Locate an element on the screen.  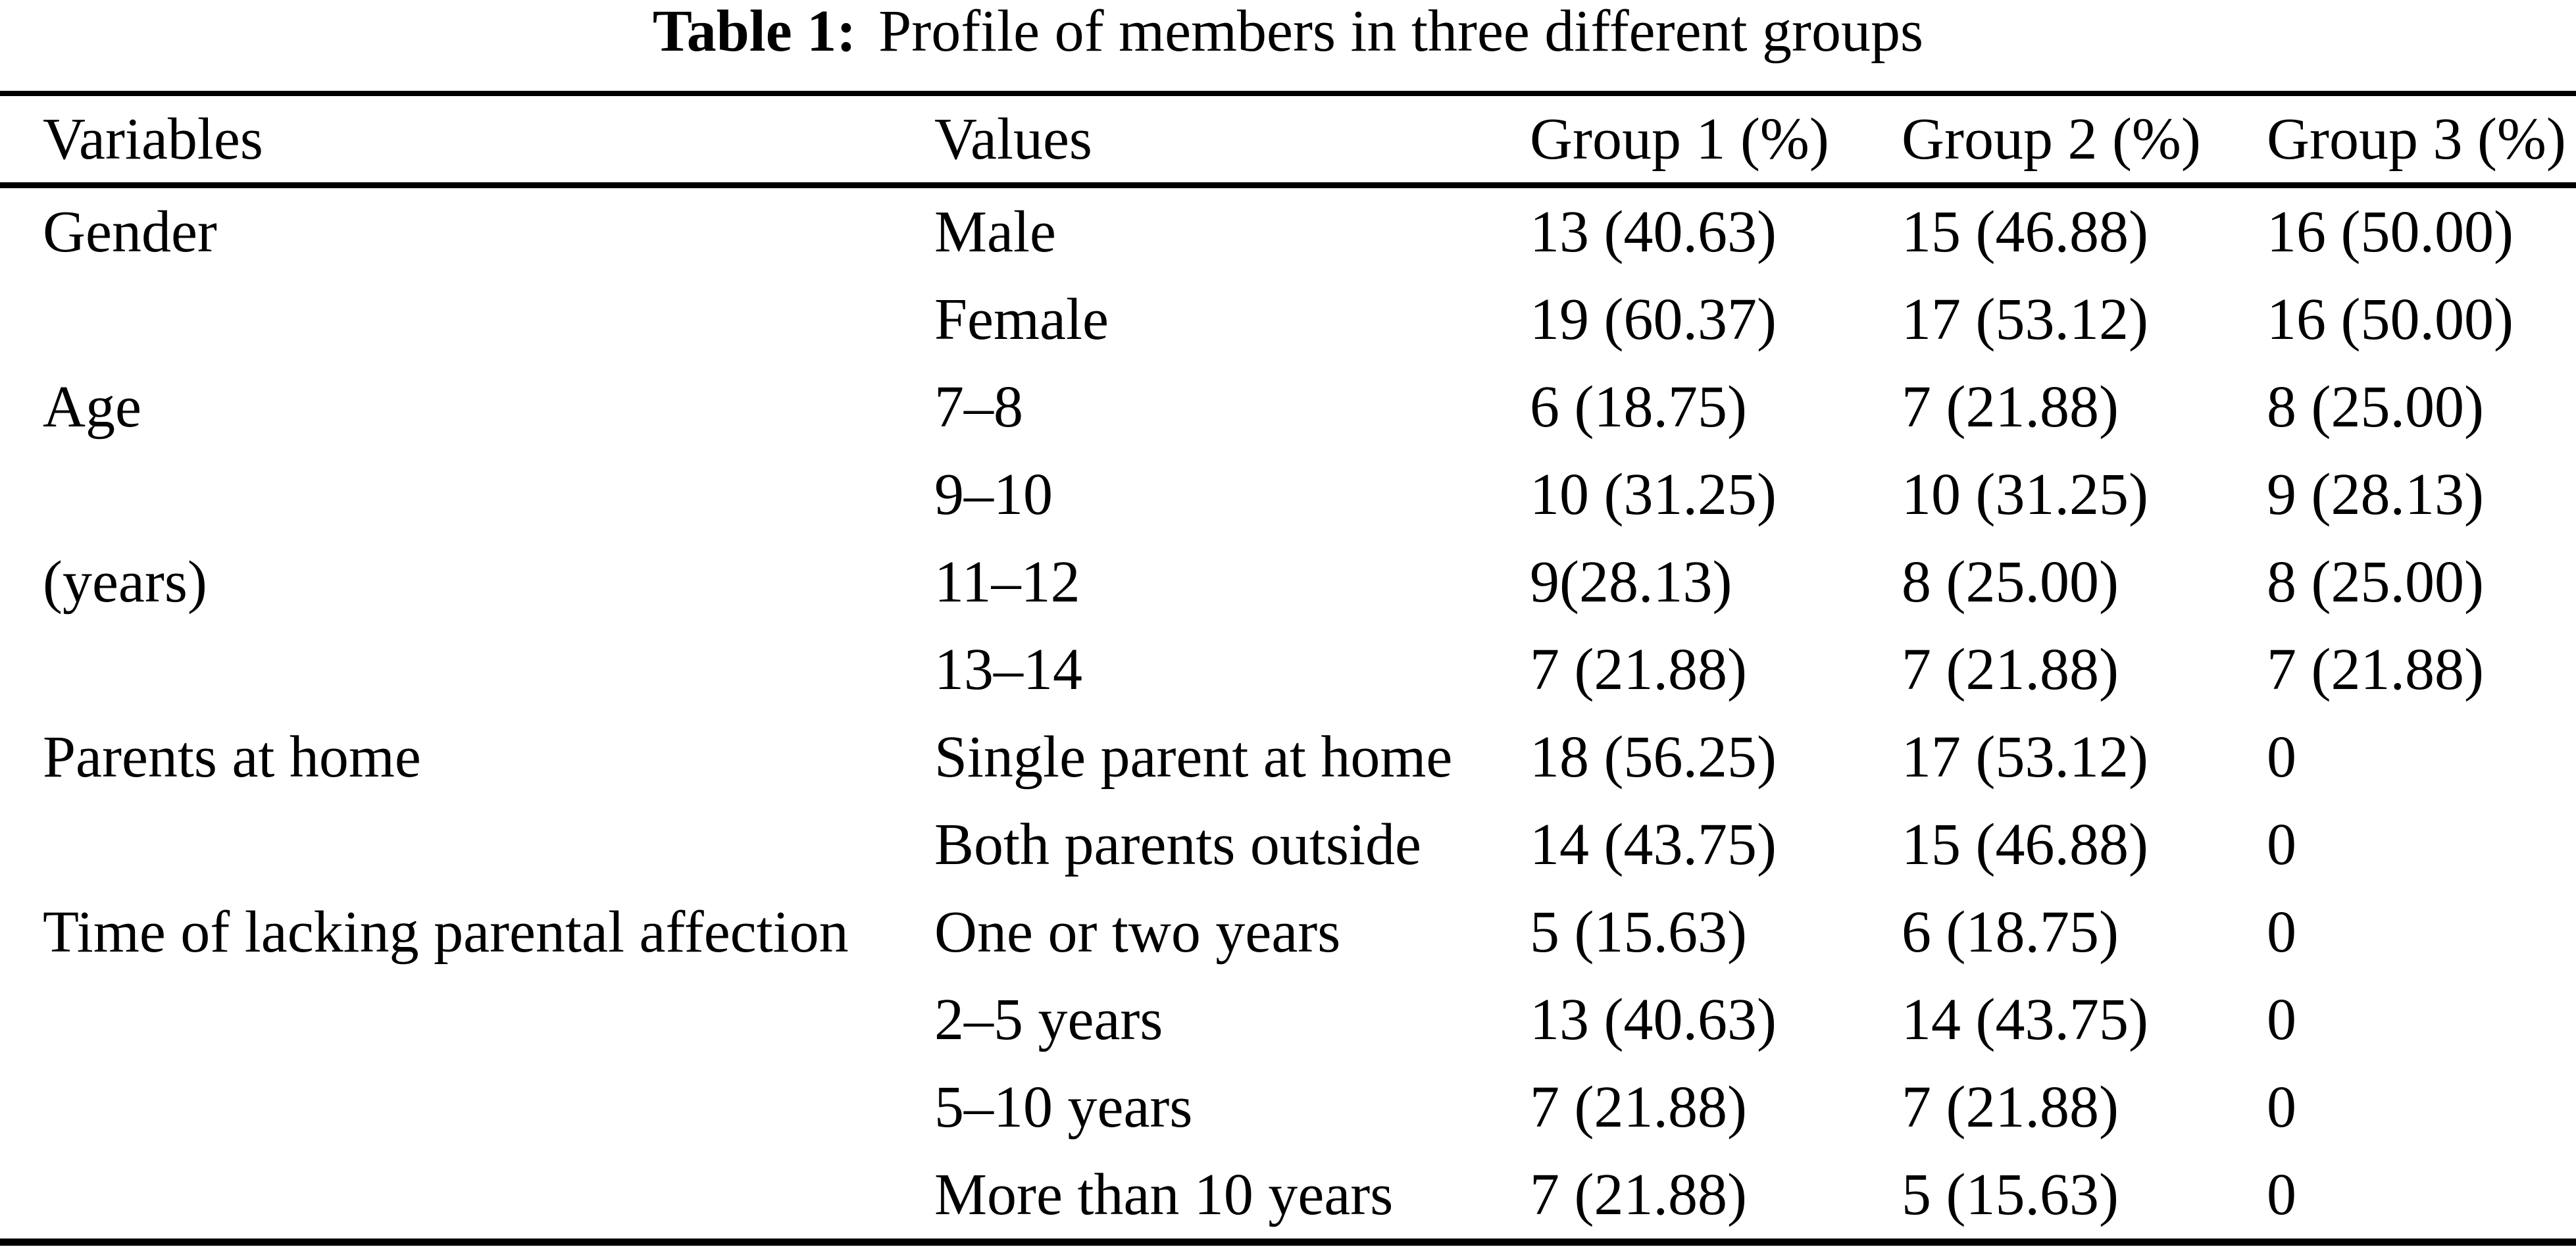
table-caption-label: Table 1: is located at coordinates (754, 32).